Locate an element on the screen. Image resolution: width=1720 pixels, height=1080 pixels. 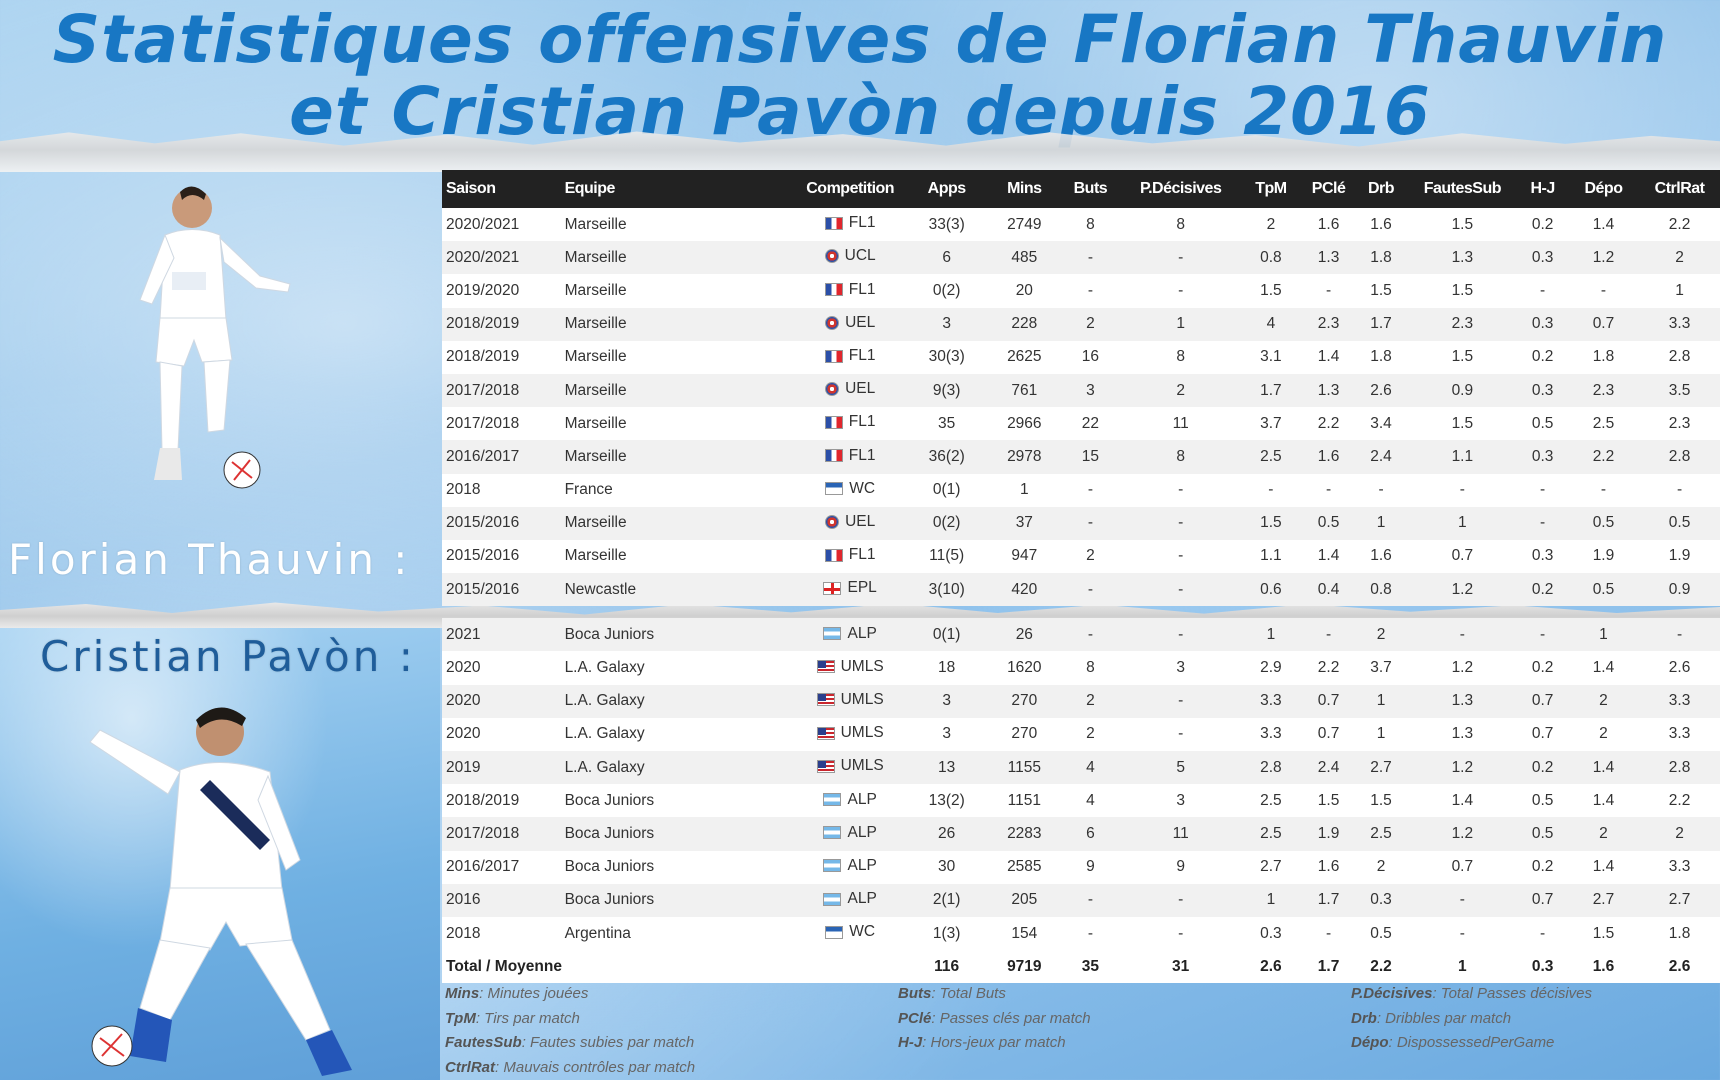
cell-drb: 2.7 is located at coordinates (1381, 768).